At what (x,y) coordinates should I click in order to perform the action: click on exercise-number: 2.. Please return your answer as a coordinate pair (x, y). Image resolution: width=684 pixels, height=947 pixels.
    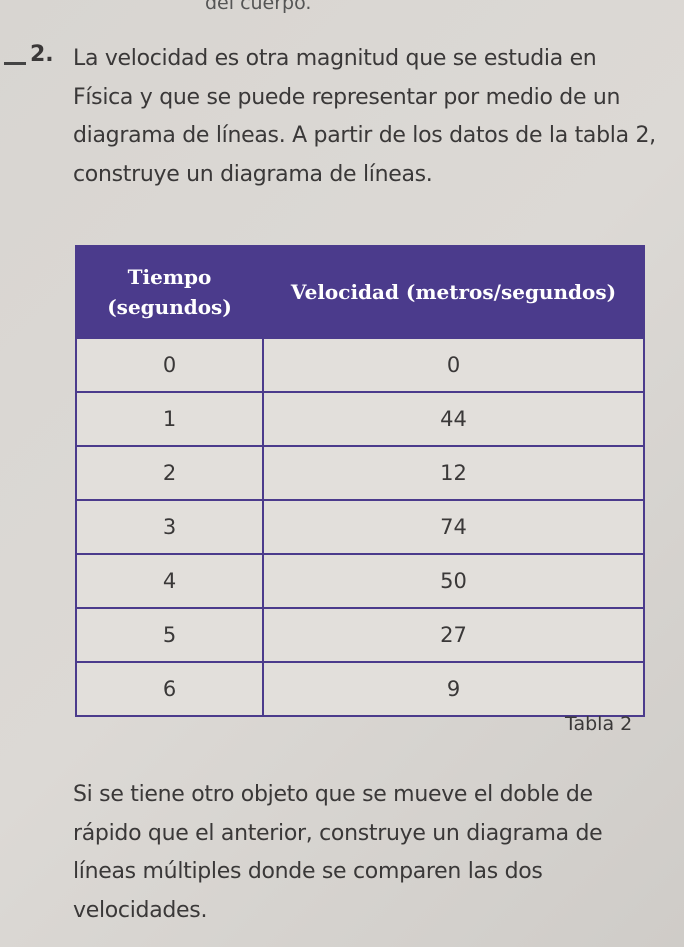
    Looking at the image, I should click on (42, 54).